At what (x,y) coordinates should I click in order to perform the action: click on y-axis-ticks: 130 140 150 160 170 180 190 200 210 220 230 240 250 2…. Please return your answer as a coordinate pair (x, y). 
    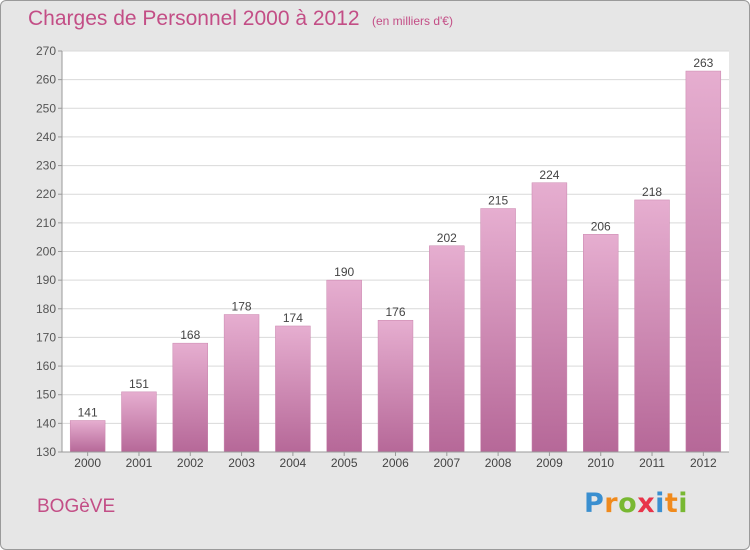
    Looking at the image, I should click on (49, 251).